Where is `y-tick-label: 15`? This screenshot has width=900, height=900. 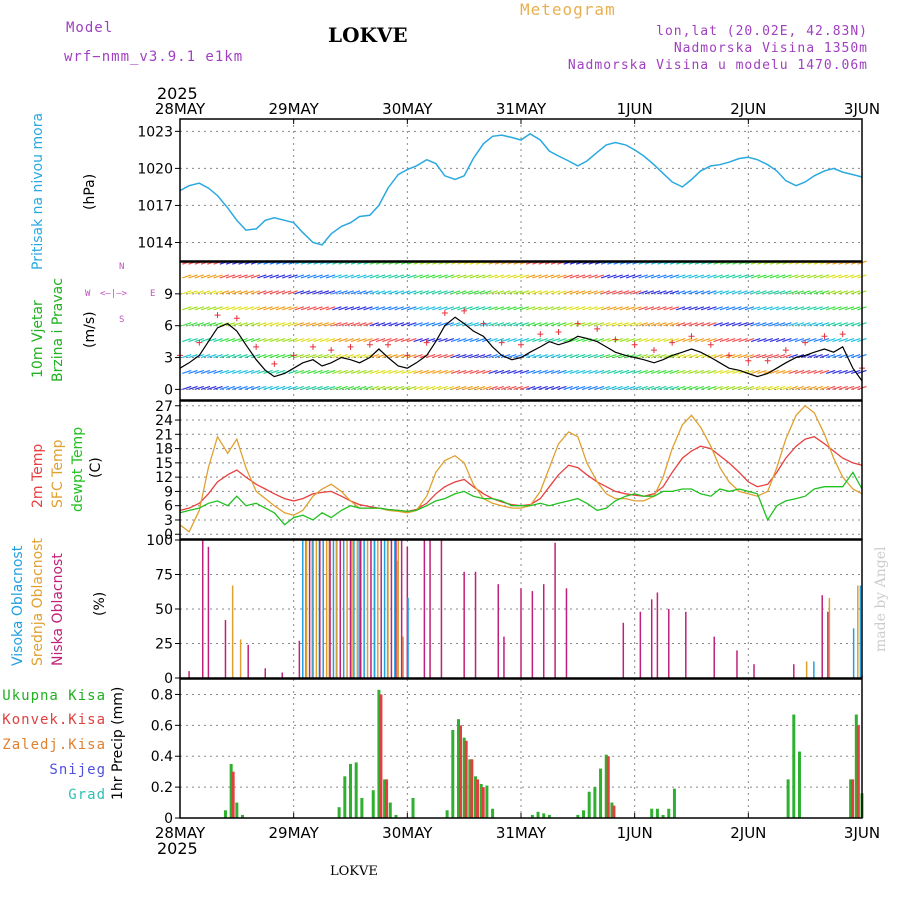 y-tick-label: 15 is located at coordinates (164, 464).